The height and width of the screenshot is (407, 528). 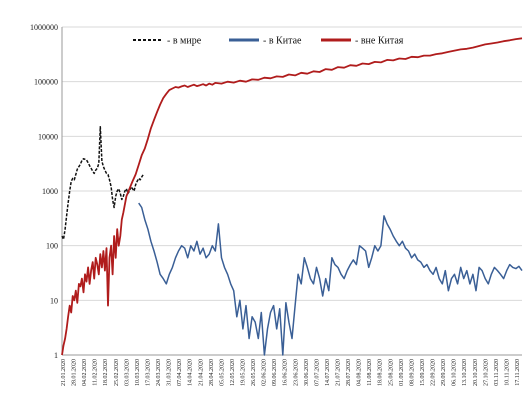 I want to click on legend-label-0: - в мире, so click(x=184, y=41).